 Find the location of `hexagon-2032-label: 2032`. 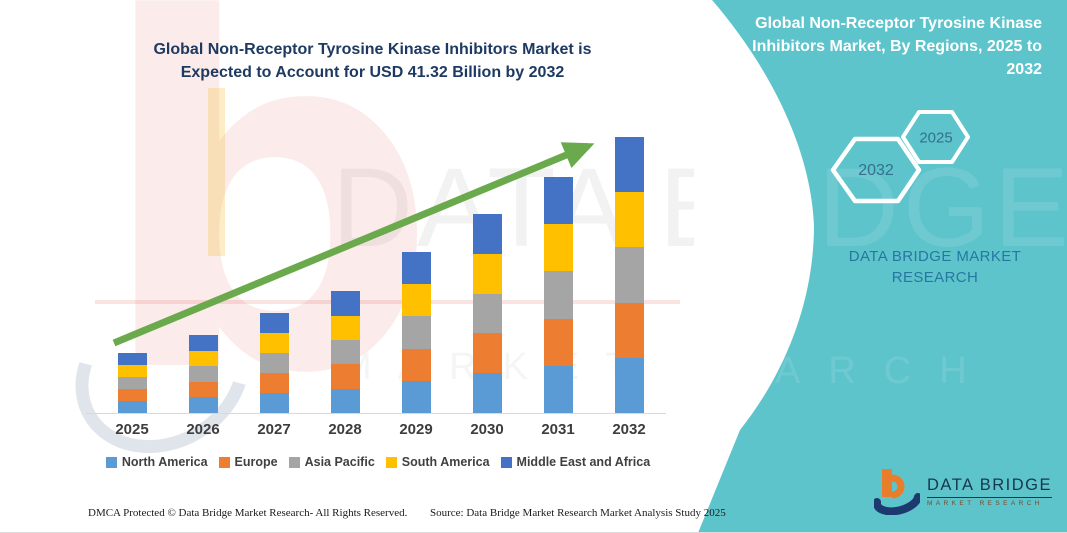

hexagon-2032-label: 2032 is located at coordinates (876, 170).